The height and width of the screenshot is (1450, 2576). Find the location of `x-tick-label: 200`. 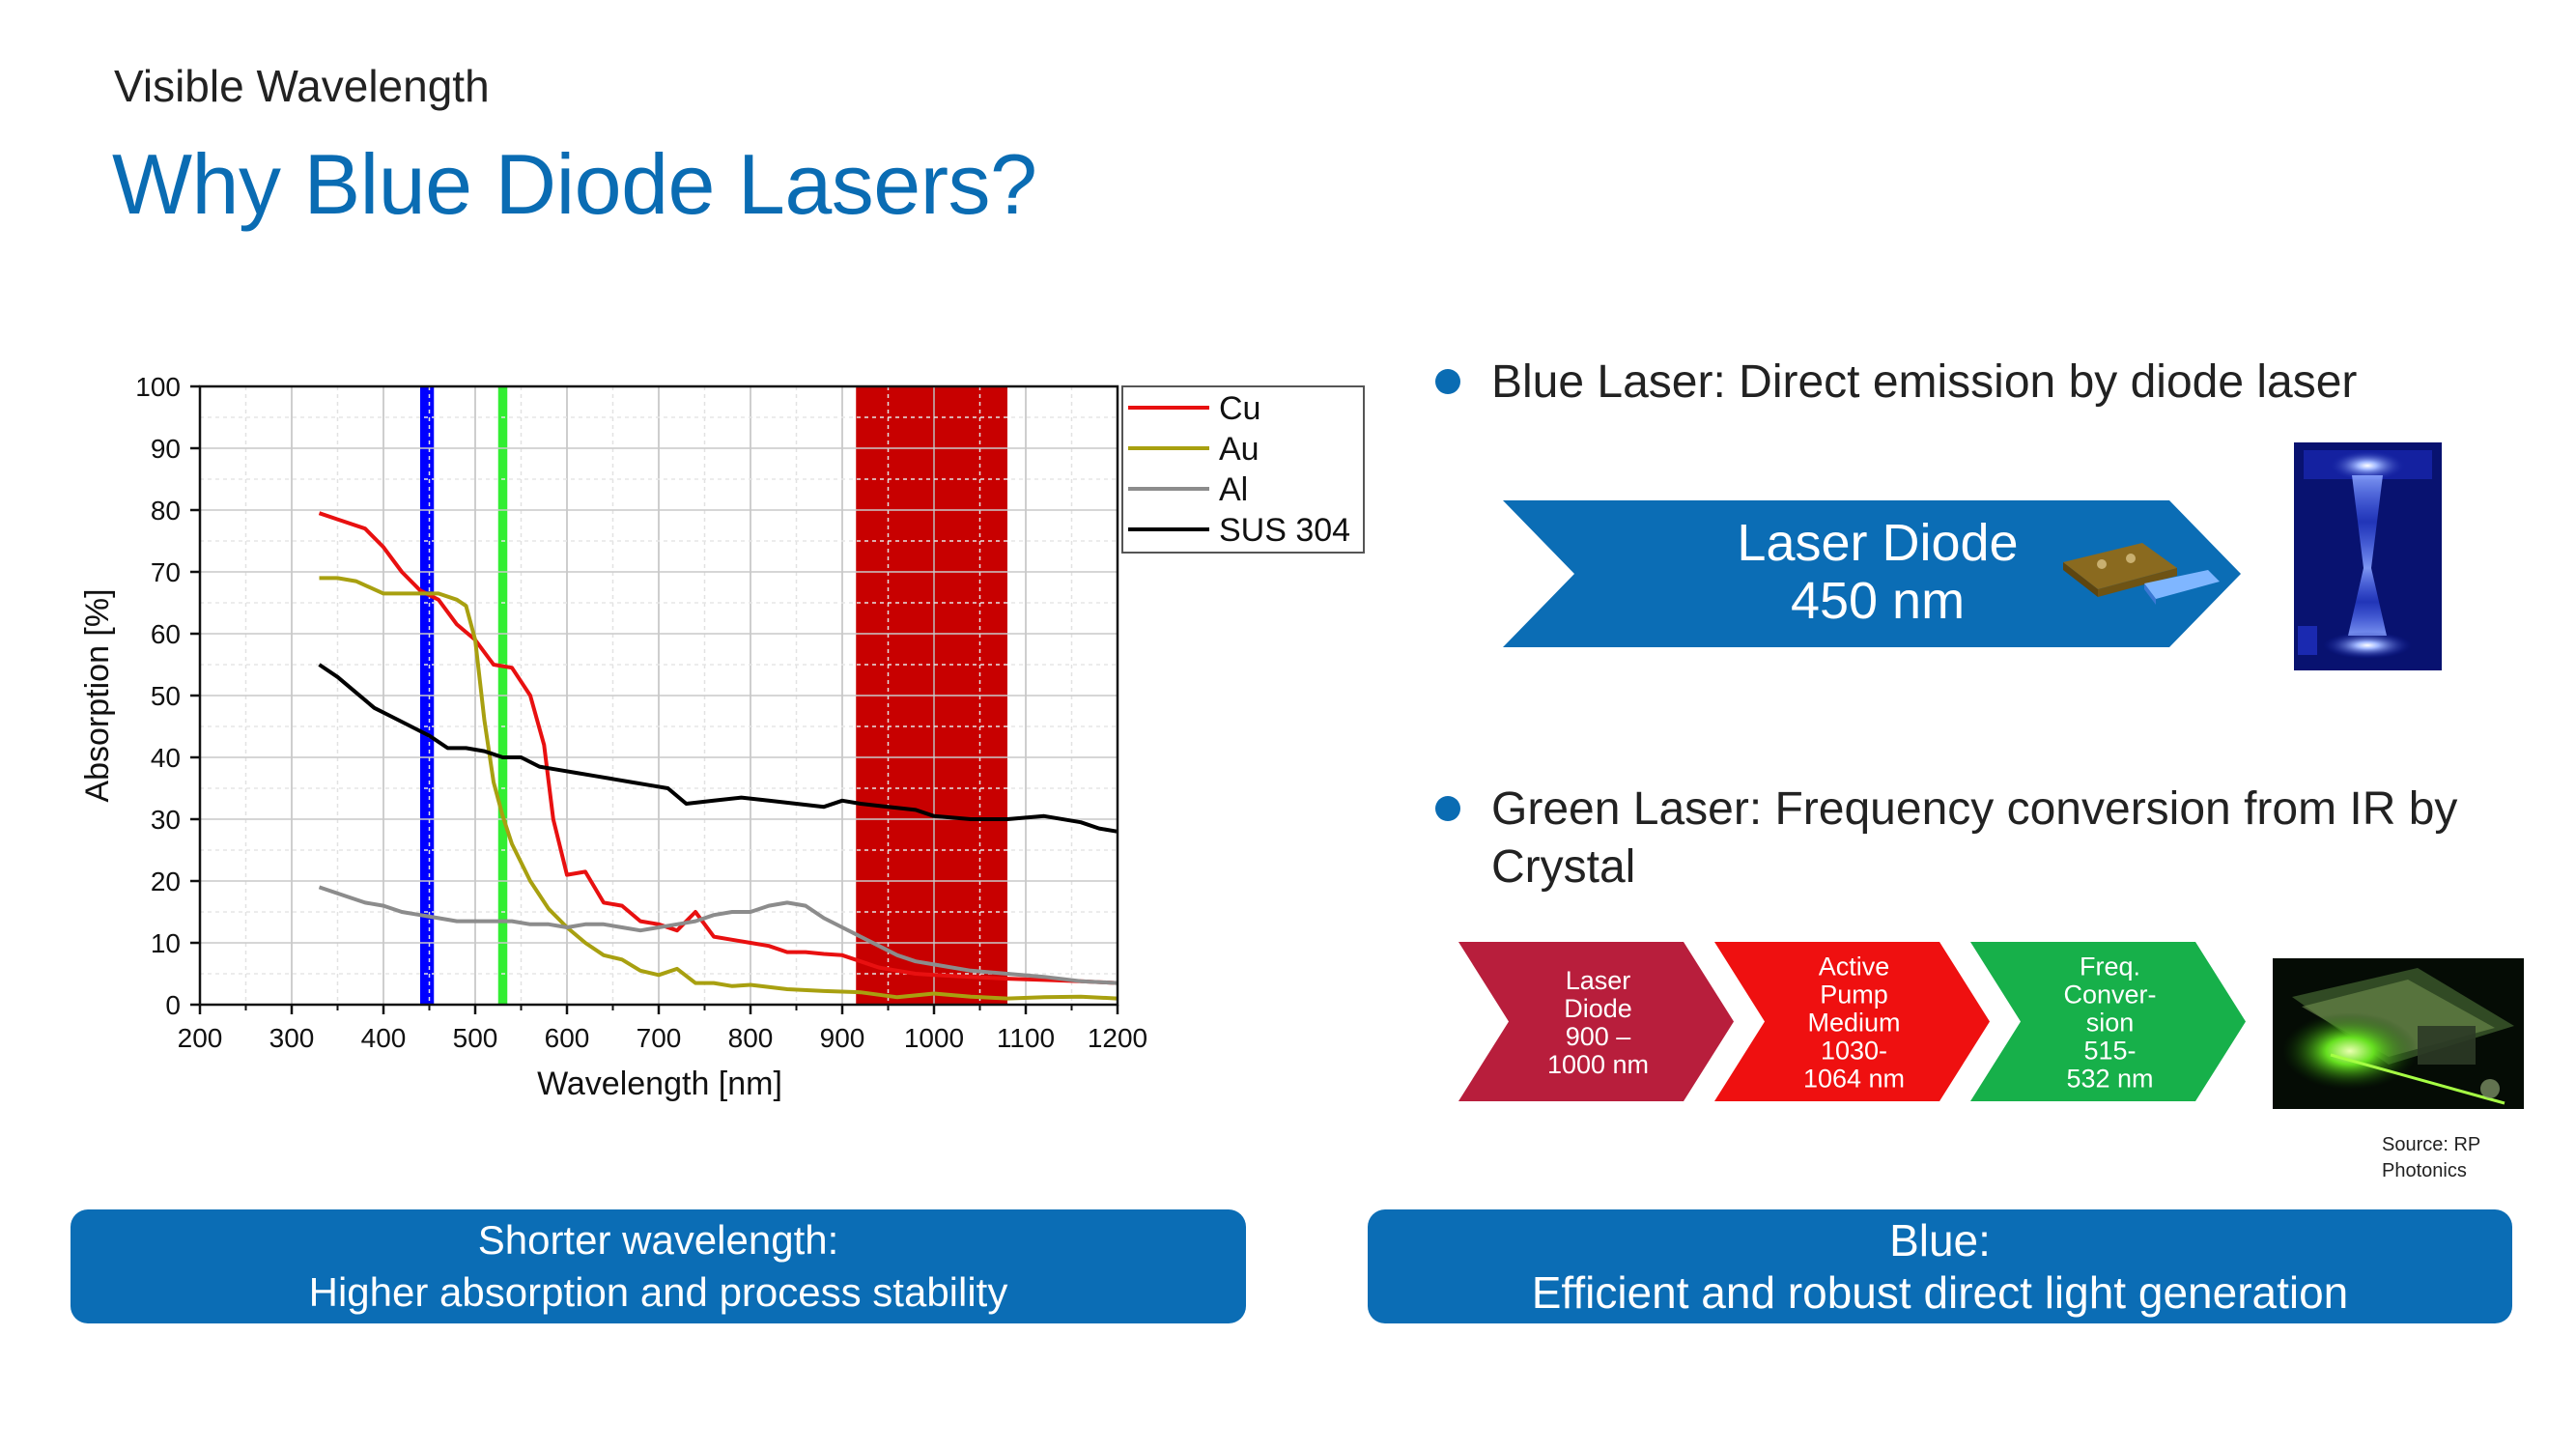

x-tick-label: 200 is located at coordinates (200, 1038).